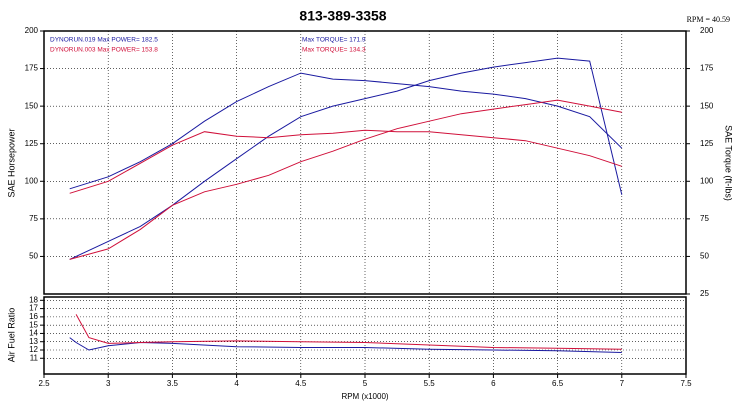  What do you see at coordinates (707, 68) in the screenshot?
I see `y2-tick-label: 175` at bounding box center [707, 68].